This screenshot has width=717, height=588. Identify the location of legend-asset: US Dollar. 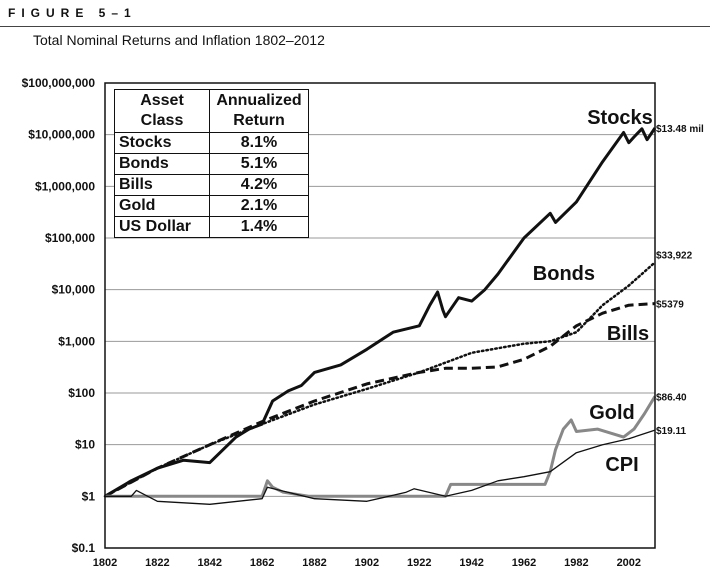
(162, 227).